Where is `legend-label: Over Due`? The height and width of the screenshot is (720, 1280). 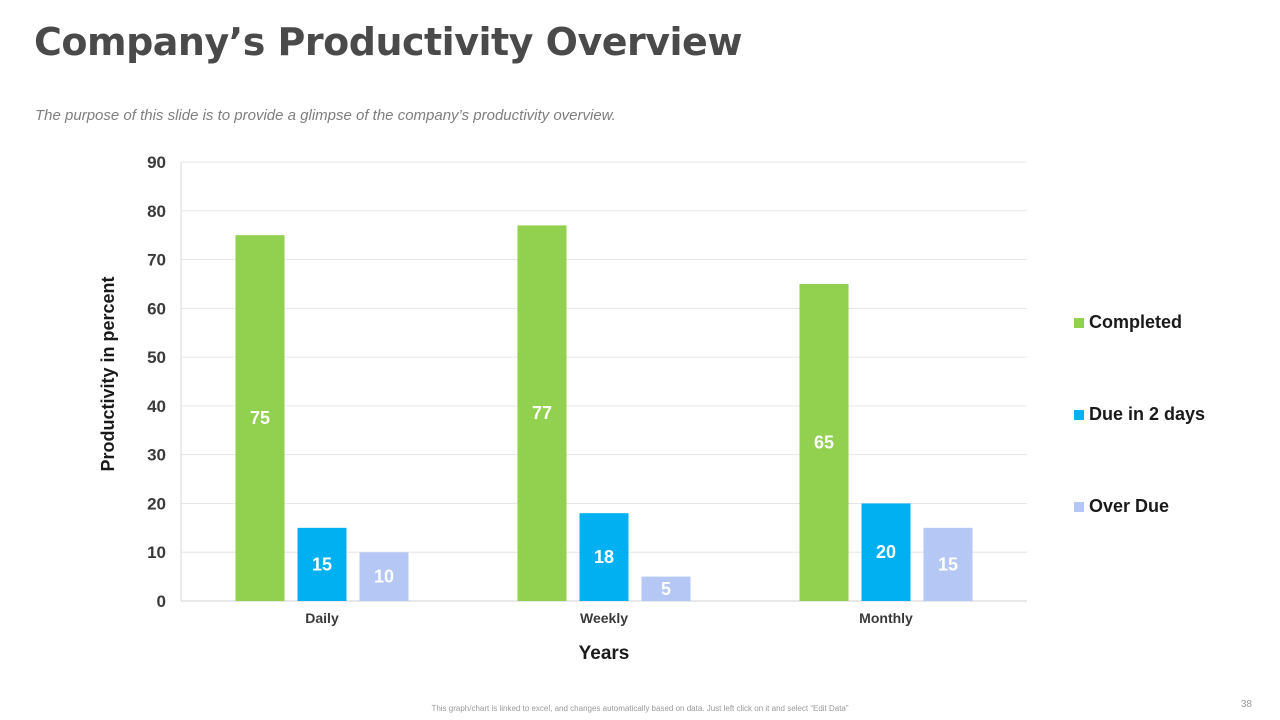
legend-label: Over Due is located at coordinates (1129, 506).